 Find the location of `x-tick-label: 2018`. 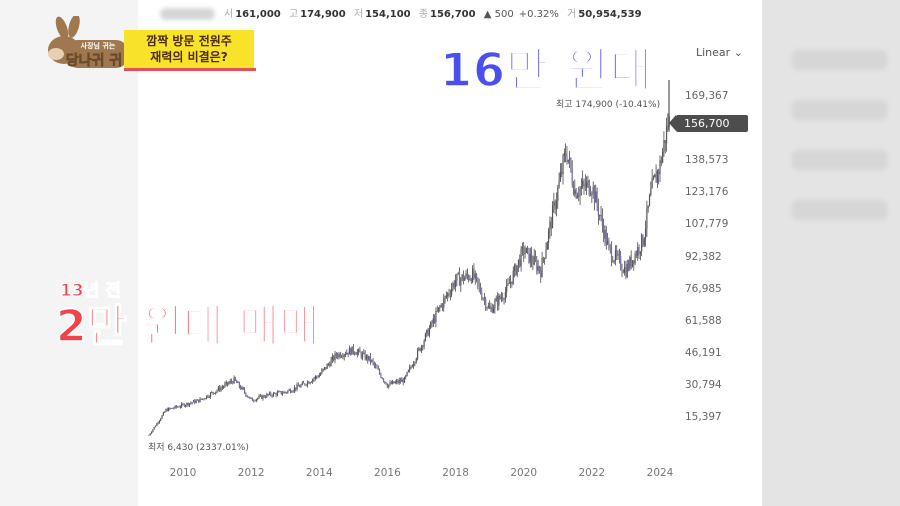

x-tick-label: 2018 is located at coordinates (455, 473).